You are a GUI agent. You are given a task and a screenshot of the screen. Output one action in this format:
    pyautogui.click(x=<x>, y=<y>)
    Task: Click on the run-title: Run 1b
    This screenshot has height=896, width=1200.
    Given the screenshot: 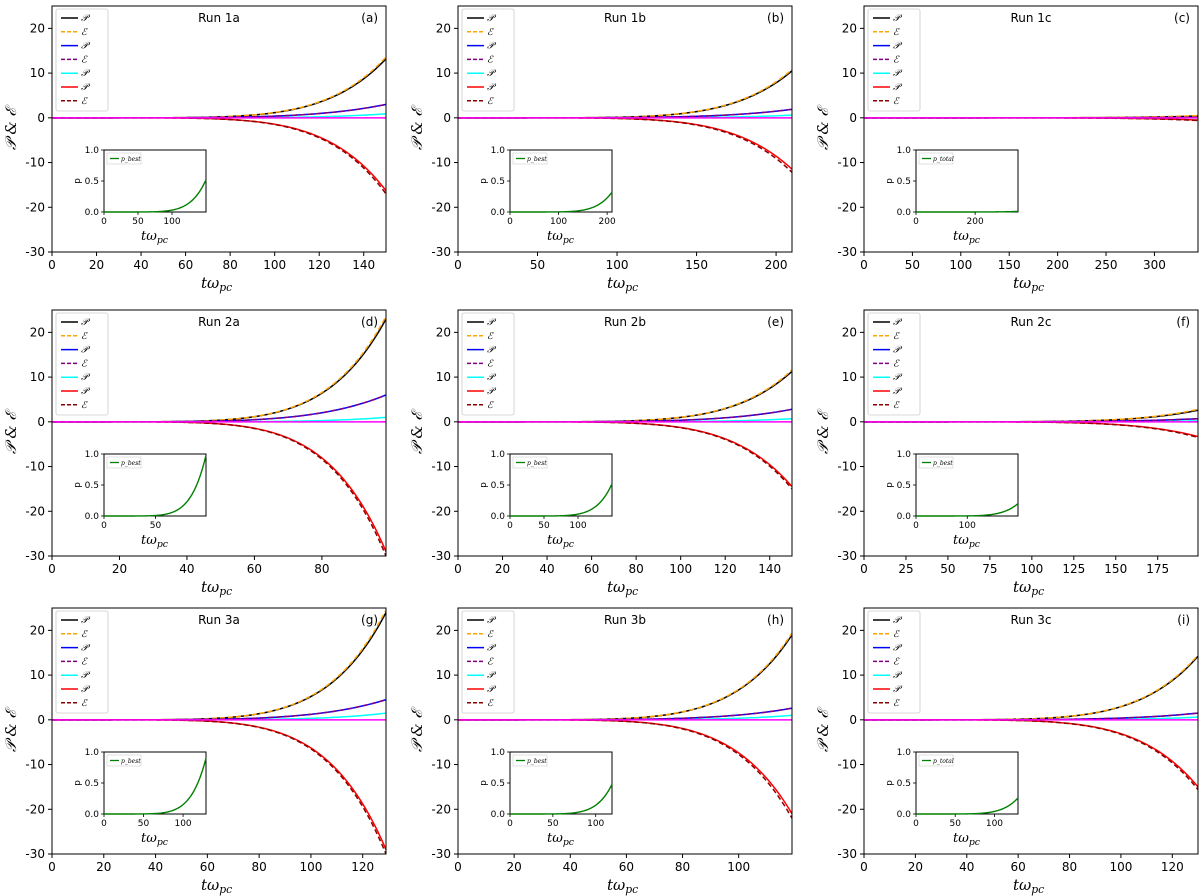 What is the action you would take?
    pyautogui.click(x=625, y=18)
    